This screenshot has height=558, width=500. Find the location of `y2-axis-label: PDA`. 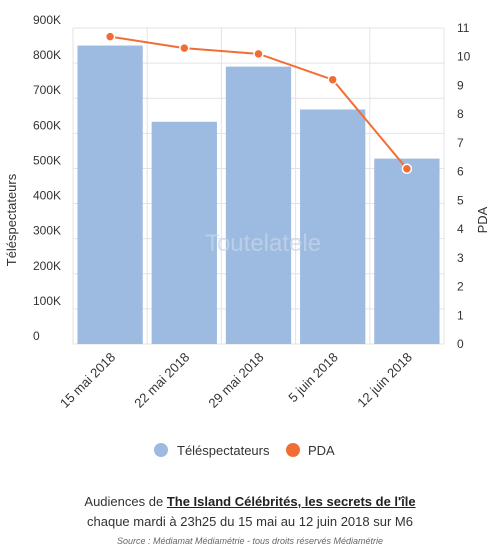

y2-axis-label: PDA is located at coordinates (482, 219).